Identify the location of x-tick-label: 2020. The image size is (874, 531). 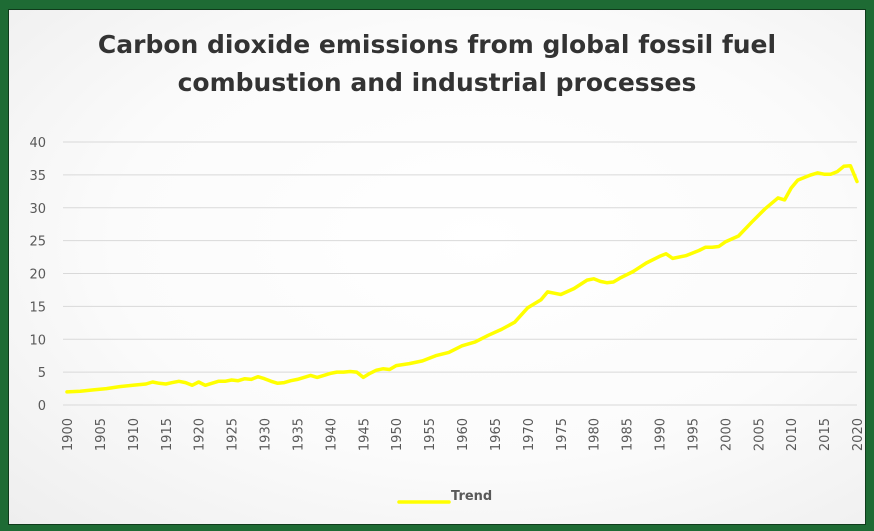
(858, 434).